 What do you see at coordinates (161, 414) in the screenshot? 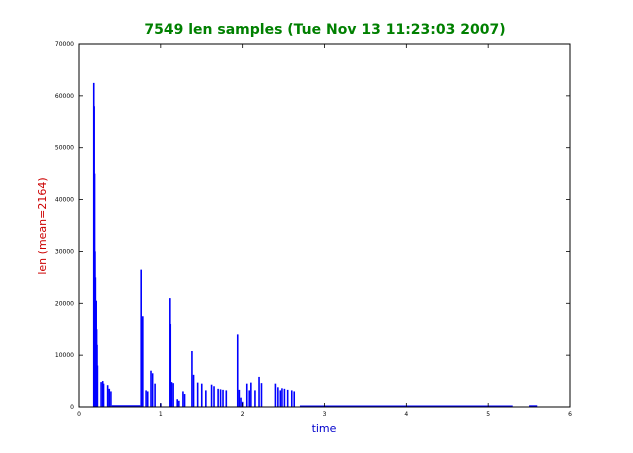
I see `x-tick-label: 1` at bounding box center [161, 414].